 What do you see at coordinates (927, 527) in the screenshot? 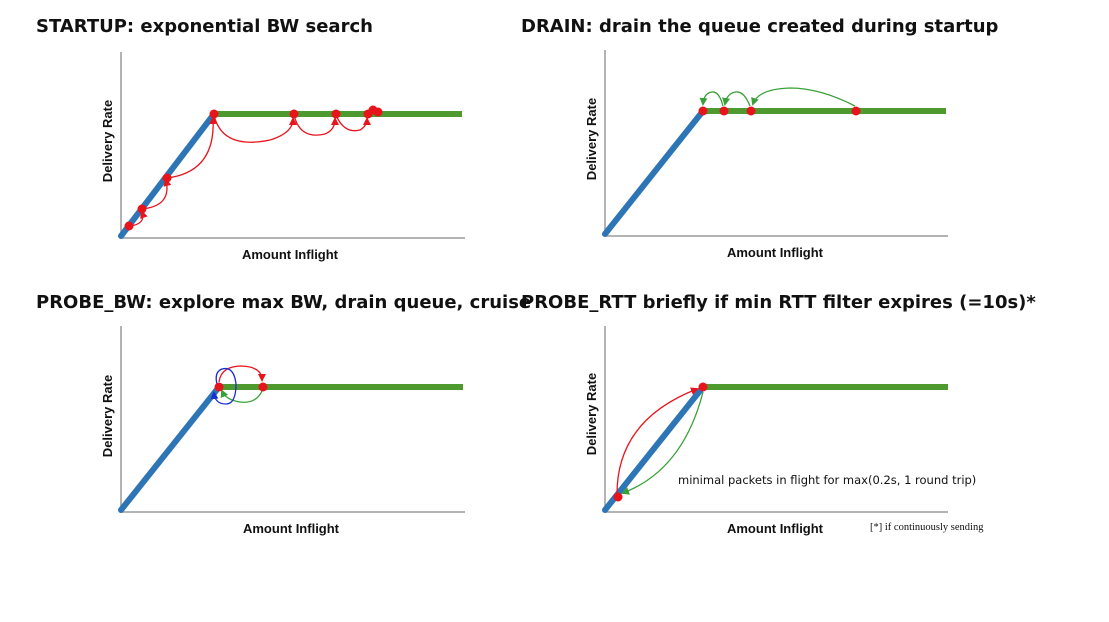
I see `footnote: [*] if continuously sending` at bounding box center [927, 527].